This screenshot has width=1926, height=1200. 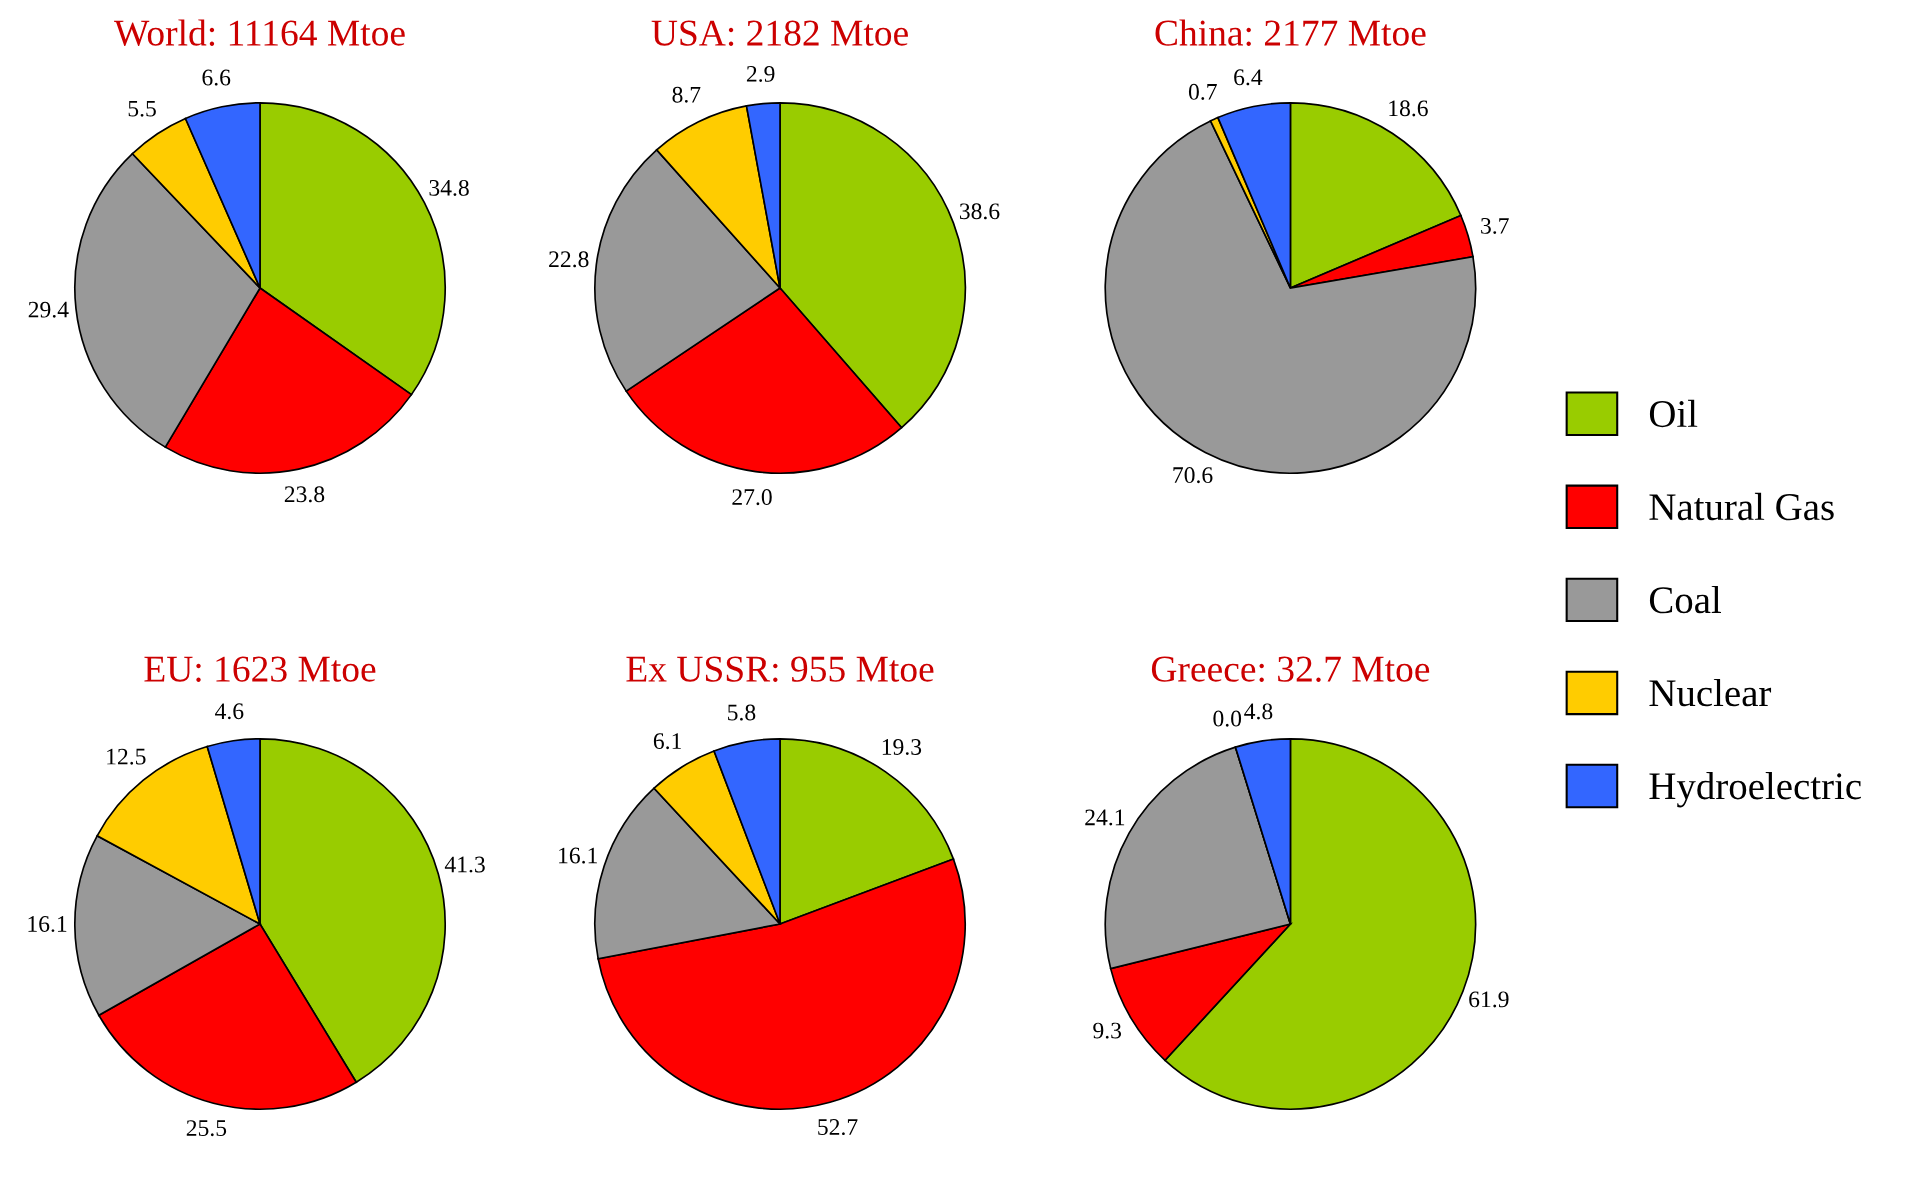 I want to click on chart-title: USA: 2182 Mtoe, so click(x=779, y=33).